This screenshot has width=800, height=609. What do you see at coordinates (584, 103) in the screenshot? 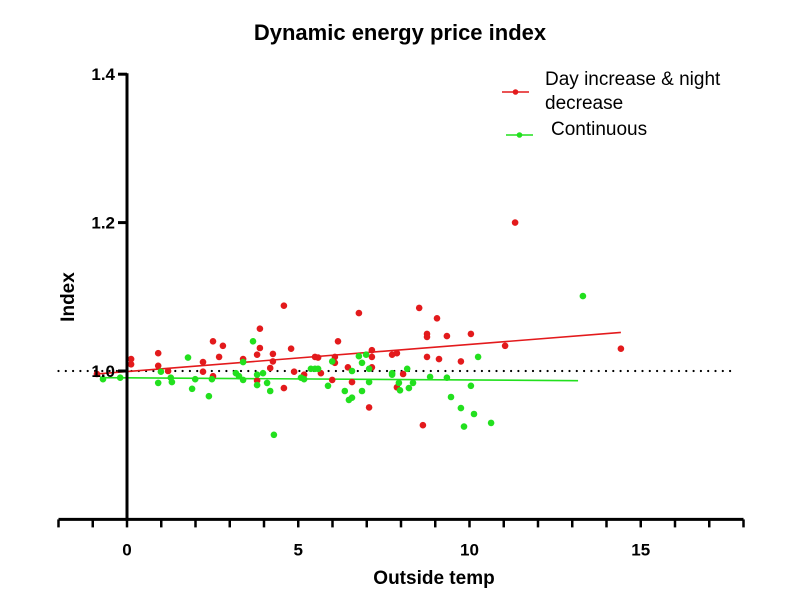
I see `legend-label-series-1: decrease` at bounding box center [584, 103].